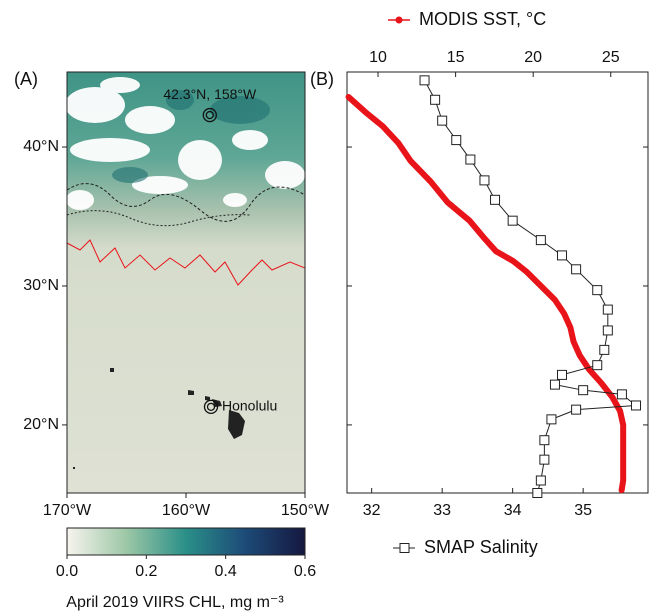 This screenshot has height=615, width=650. Describe the element at coordinates (583, 510) in the screenshot. I see `x-tick-label: 35` at that location.